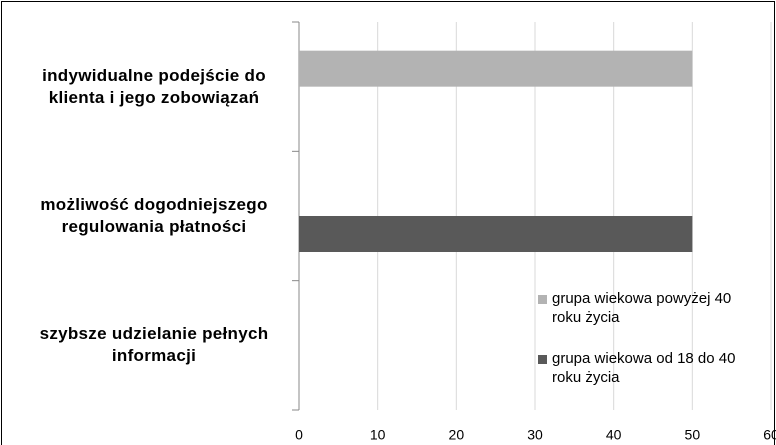  I want to click on x-tick-label: 0, so click(299, 435).